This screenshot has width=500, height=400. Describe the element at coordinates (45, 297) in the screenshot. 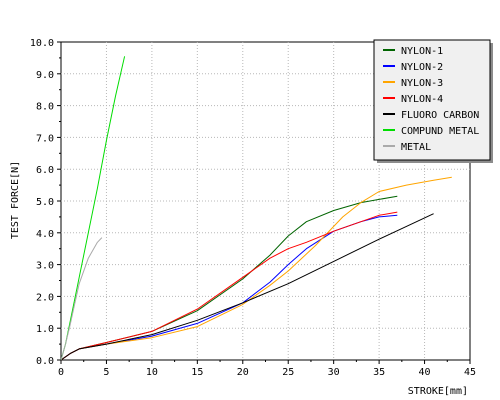

I see `y-tick-label: 2.0` at that location.